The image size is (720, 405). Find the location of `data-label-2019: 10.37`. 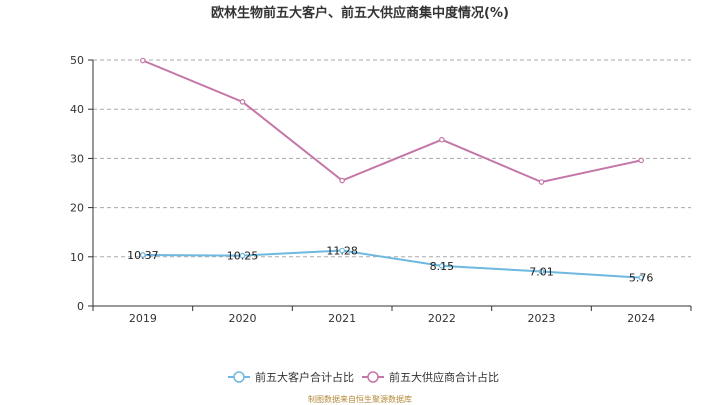

data-label-2019: 10.37 is located at coordinates (143, 255).